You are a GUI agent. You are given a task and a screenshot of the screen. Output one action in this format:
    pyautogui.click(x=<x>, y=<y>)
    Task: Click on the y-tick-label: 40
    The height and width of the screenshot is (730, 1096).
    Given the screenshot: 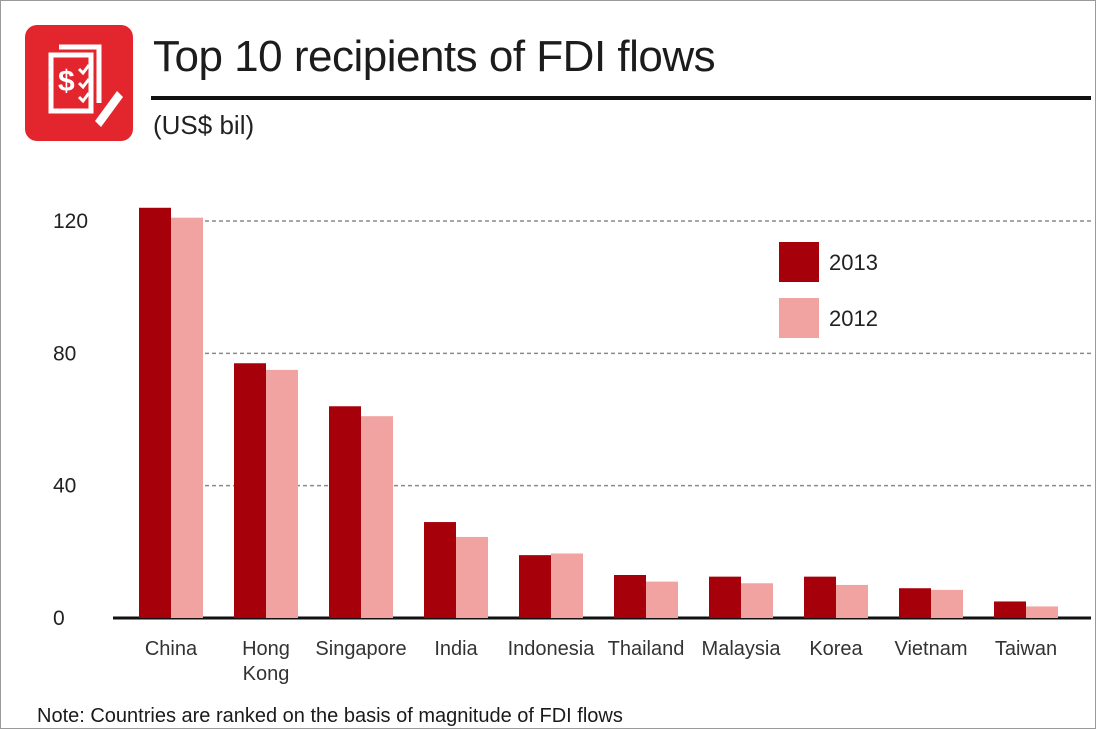 What is the action you would take?
    pyautogui.click(x=64, y=486)
    